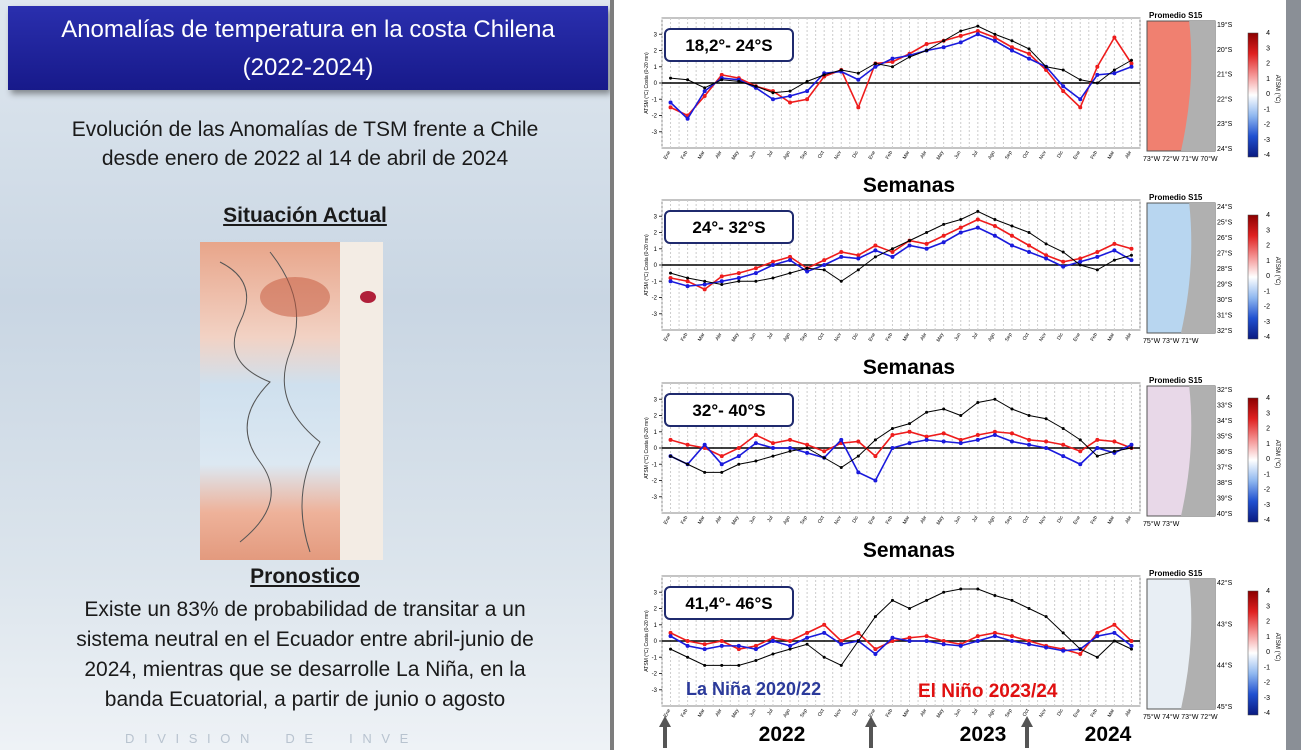 This screenshot has height=750, width=1301. I want to click on x-tick-label: Mar, so click(1112, 155).